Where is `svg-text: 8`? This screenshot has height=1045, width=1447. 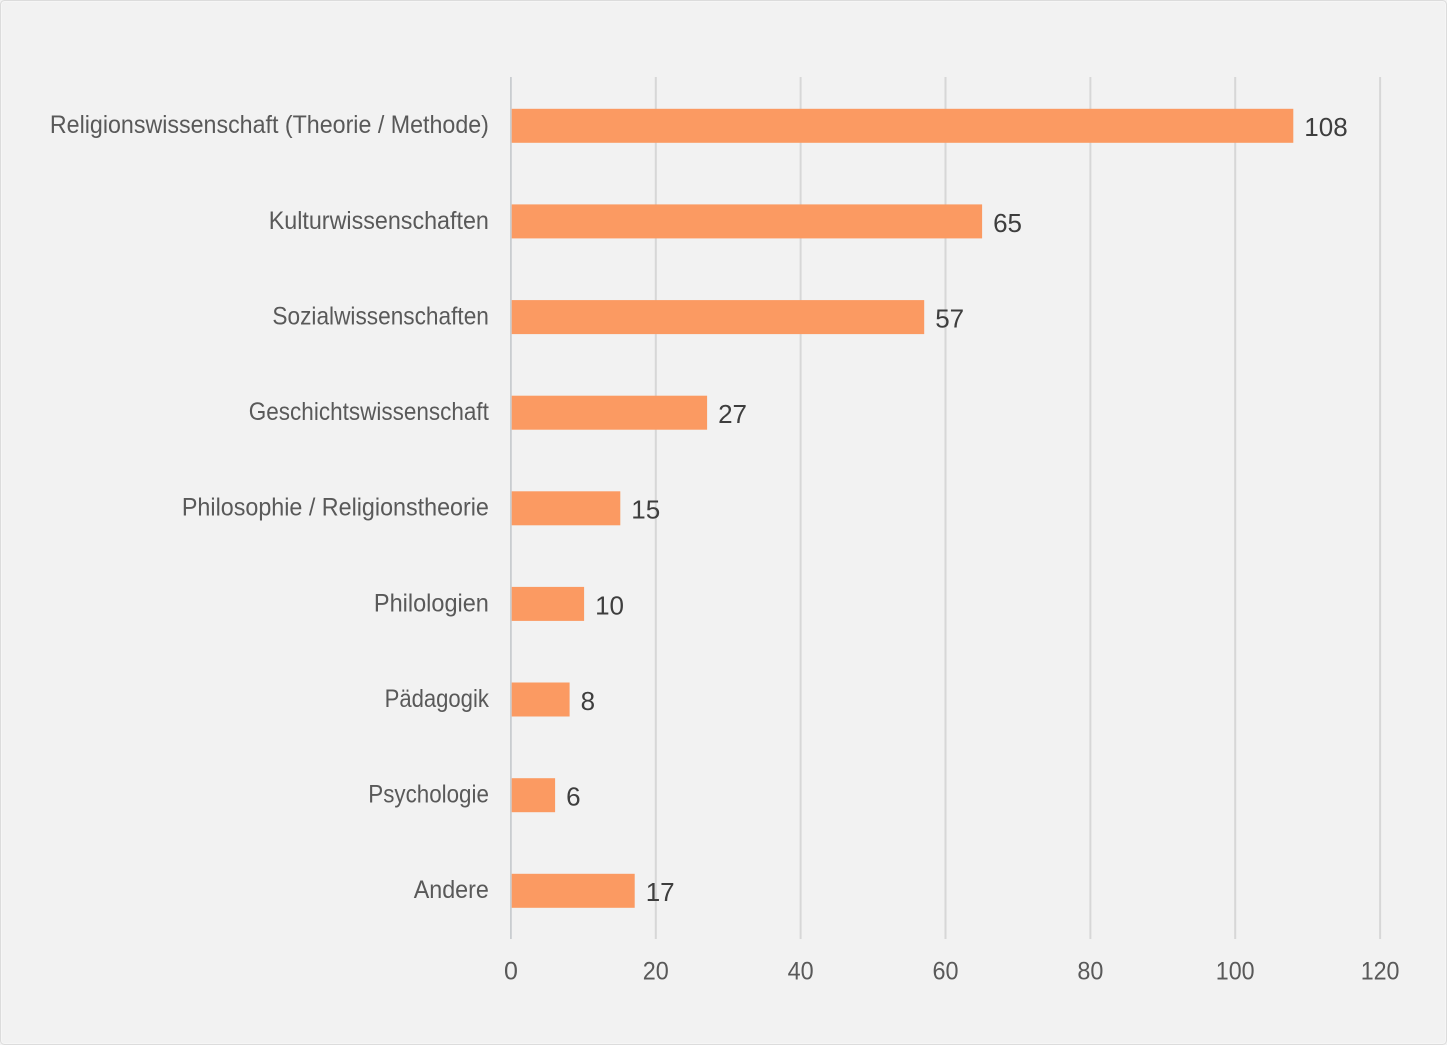 svg-text: 8 is located at coordinates (588, 701).